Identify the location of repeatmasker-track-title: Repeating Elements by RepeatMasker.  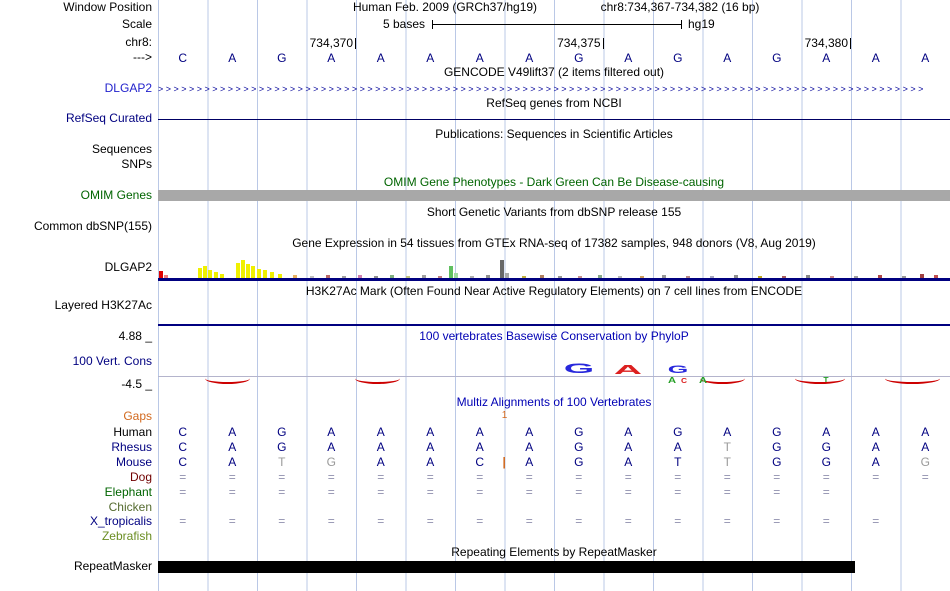
(554, 552).